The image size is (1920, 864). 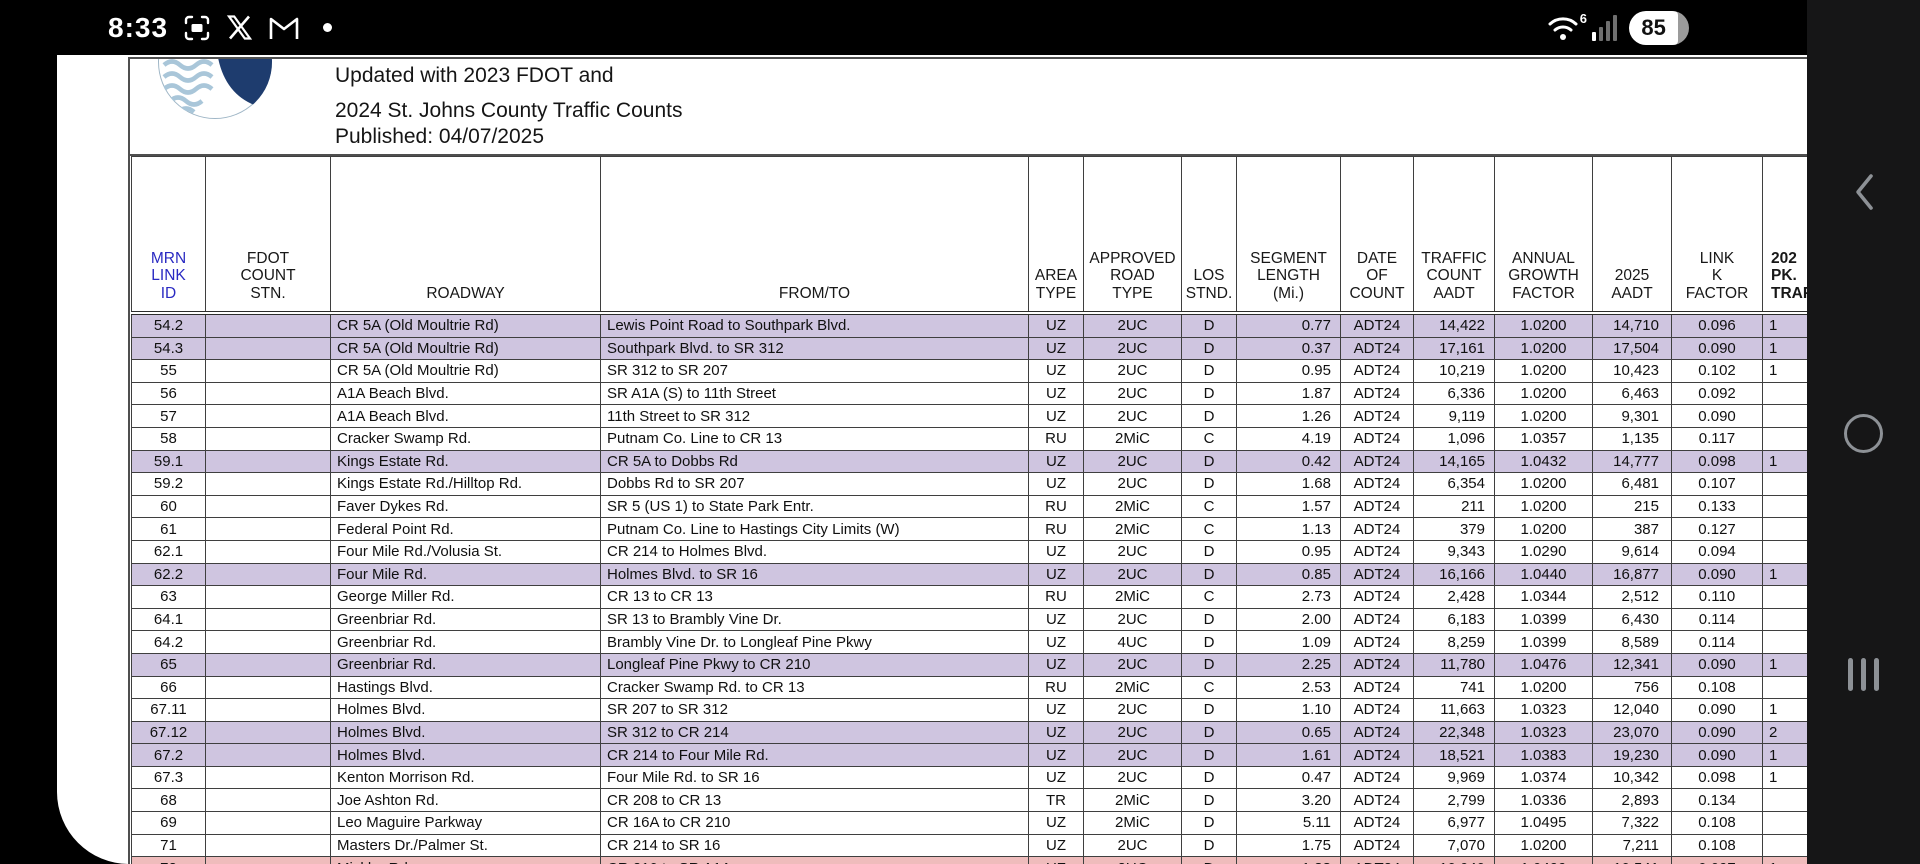 I want to click on cell-id: 68, so click(x=168, y=800).